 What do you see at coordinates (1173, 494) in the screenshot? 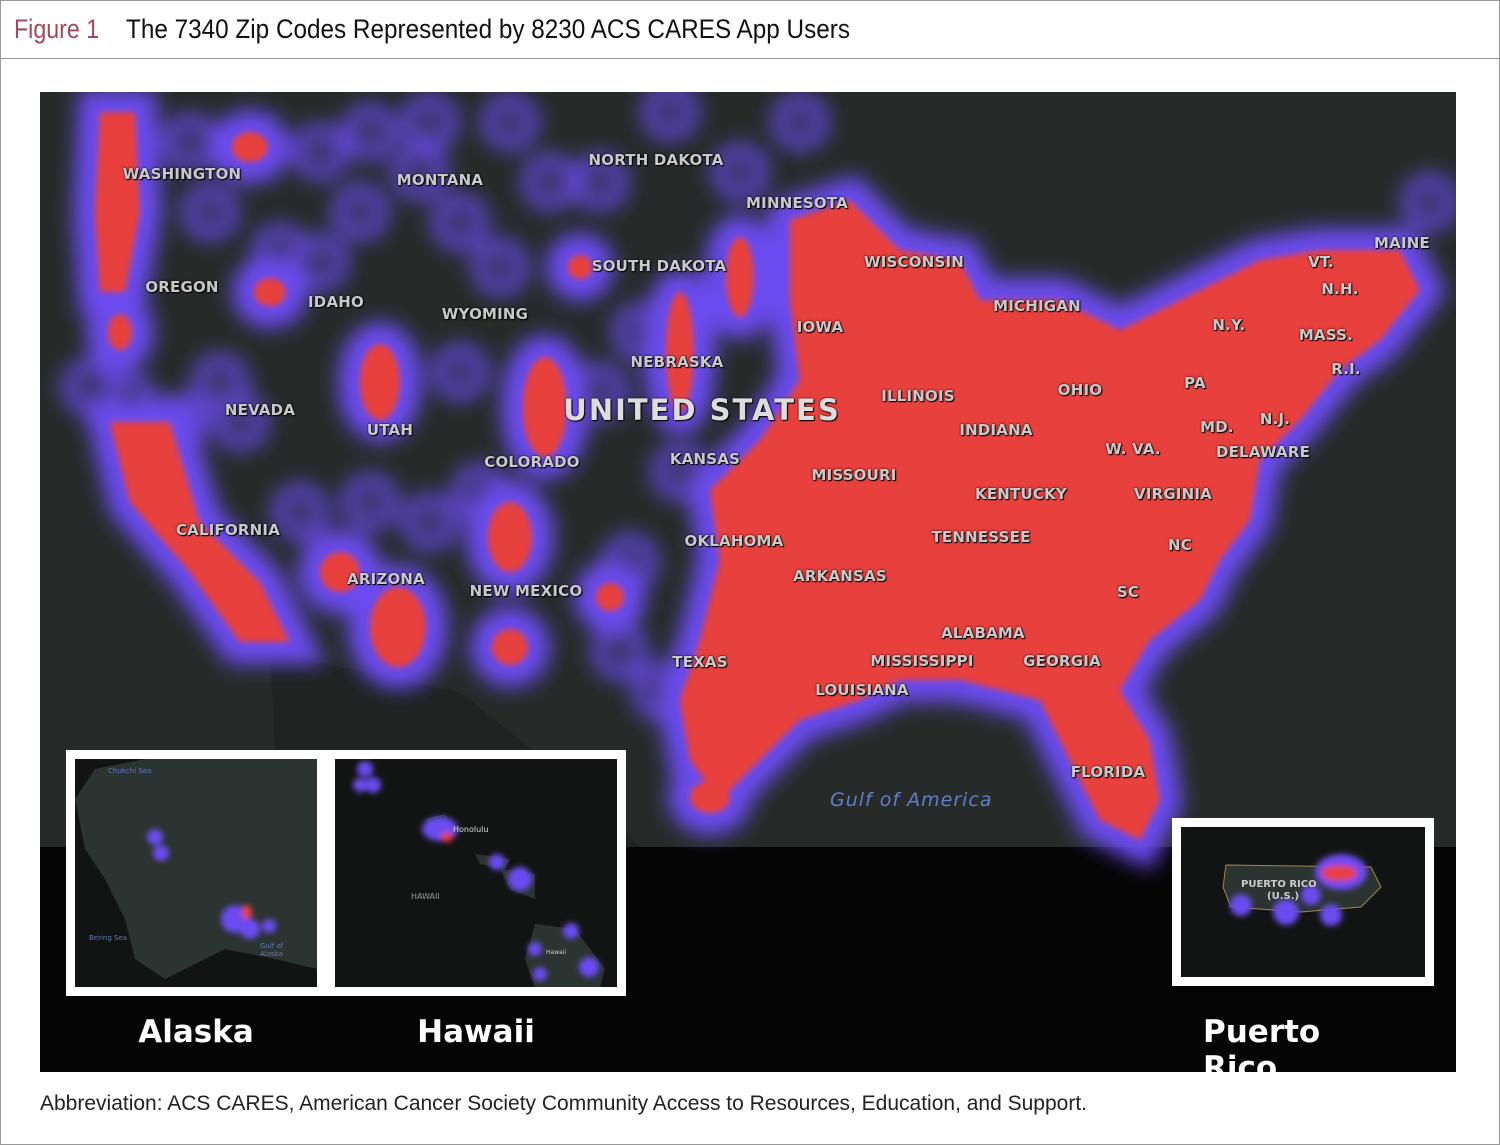
I see `state-label: VIRGINIA` at bounding box center [1173, 494].